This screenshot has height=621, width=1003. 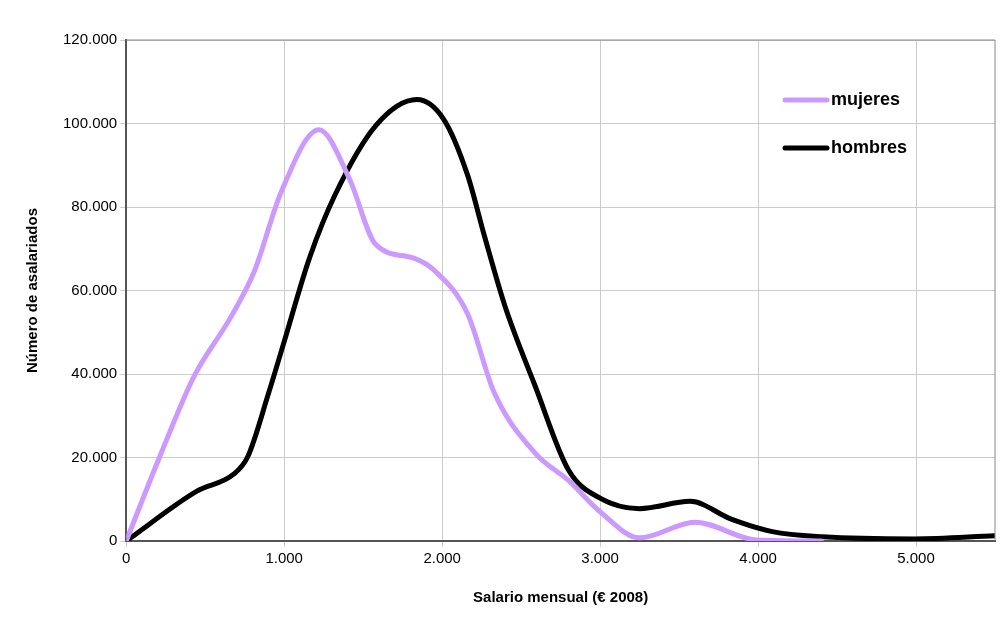 What do you see at coordinates (94, 373) in the screenshot?
I see `y-tick-label: 40.000` at bounding box center [94, 373].